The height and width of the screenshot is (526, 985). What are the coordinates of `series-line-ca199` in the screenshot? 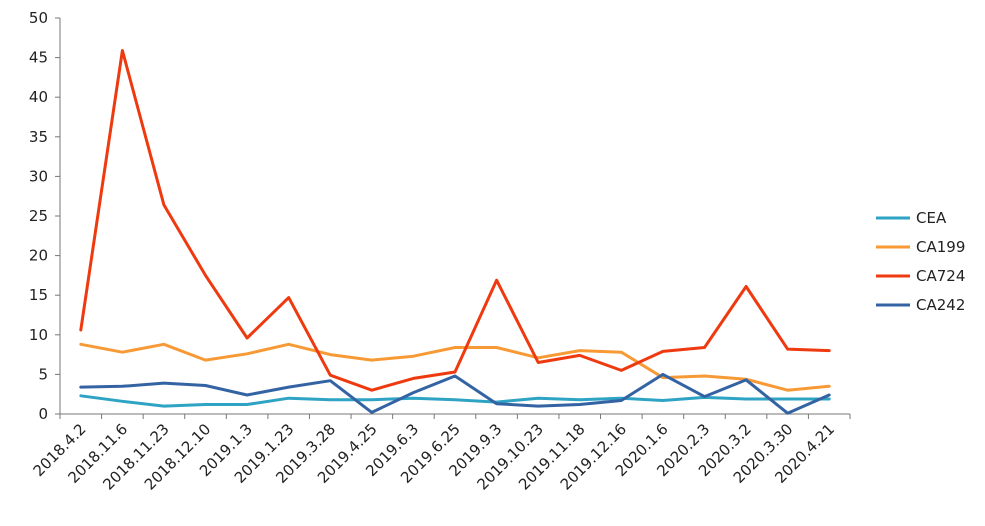 It's located at (455, 367).